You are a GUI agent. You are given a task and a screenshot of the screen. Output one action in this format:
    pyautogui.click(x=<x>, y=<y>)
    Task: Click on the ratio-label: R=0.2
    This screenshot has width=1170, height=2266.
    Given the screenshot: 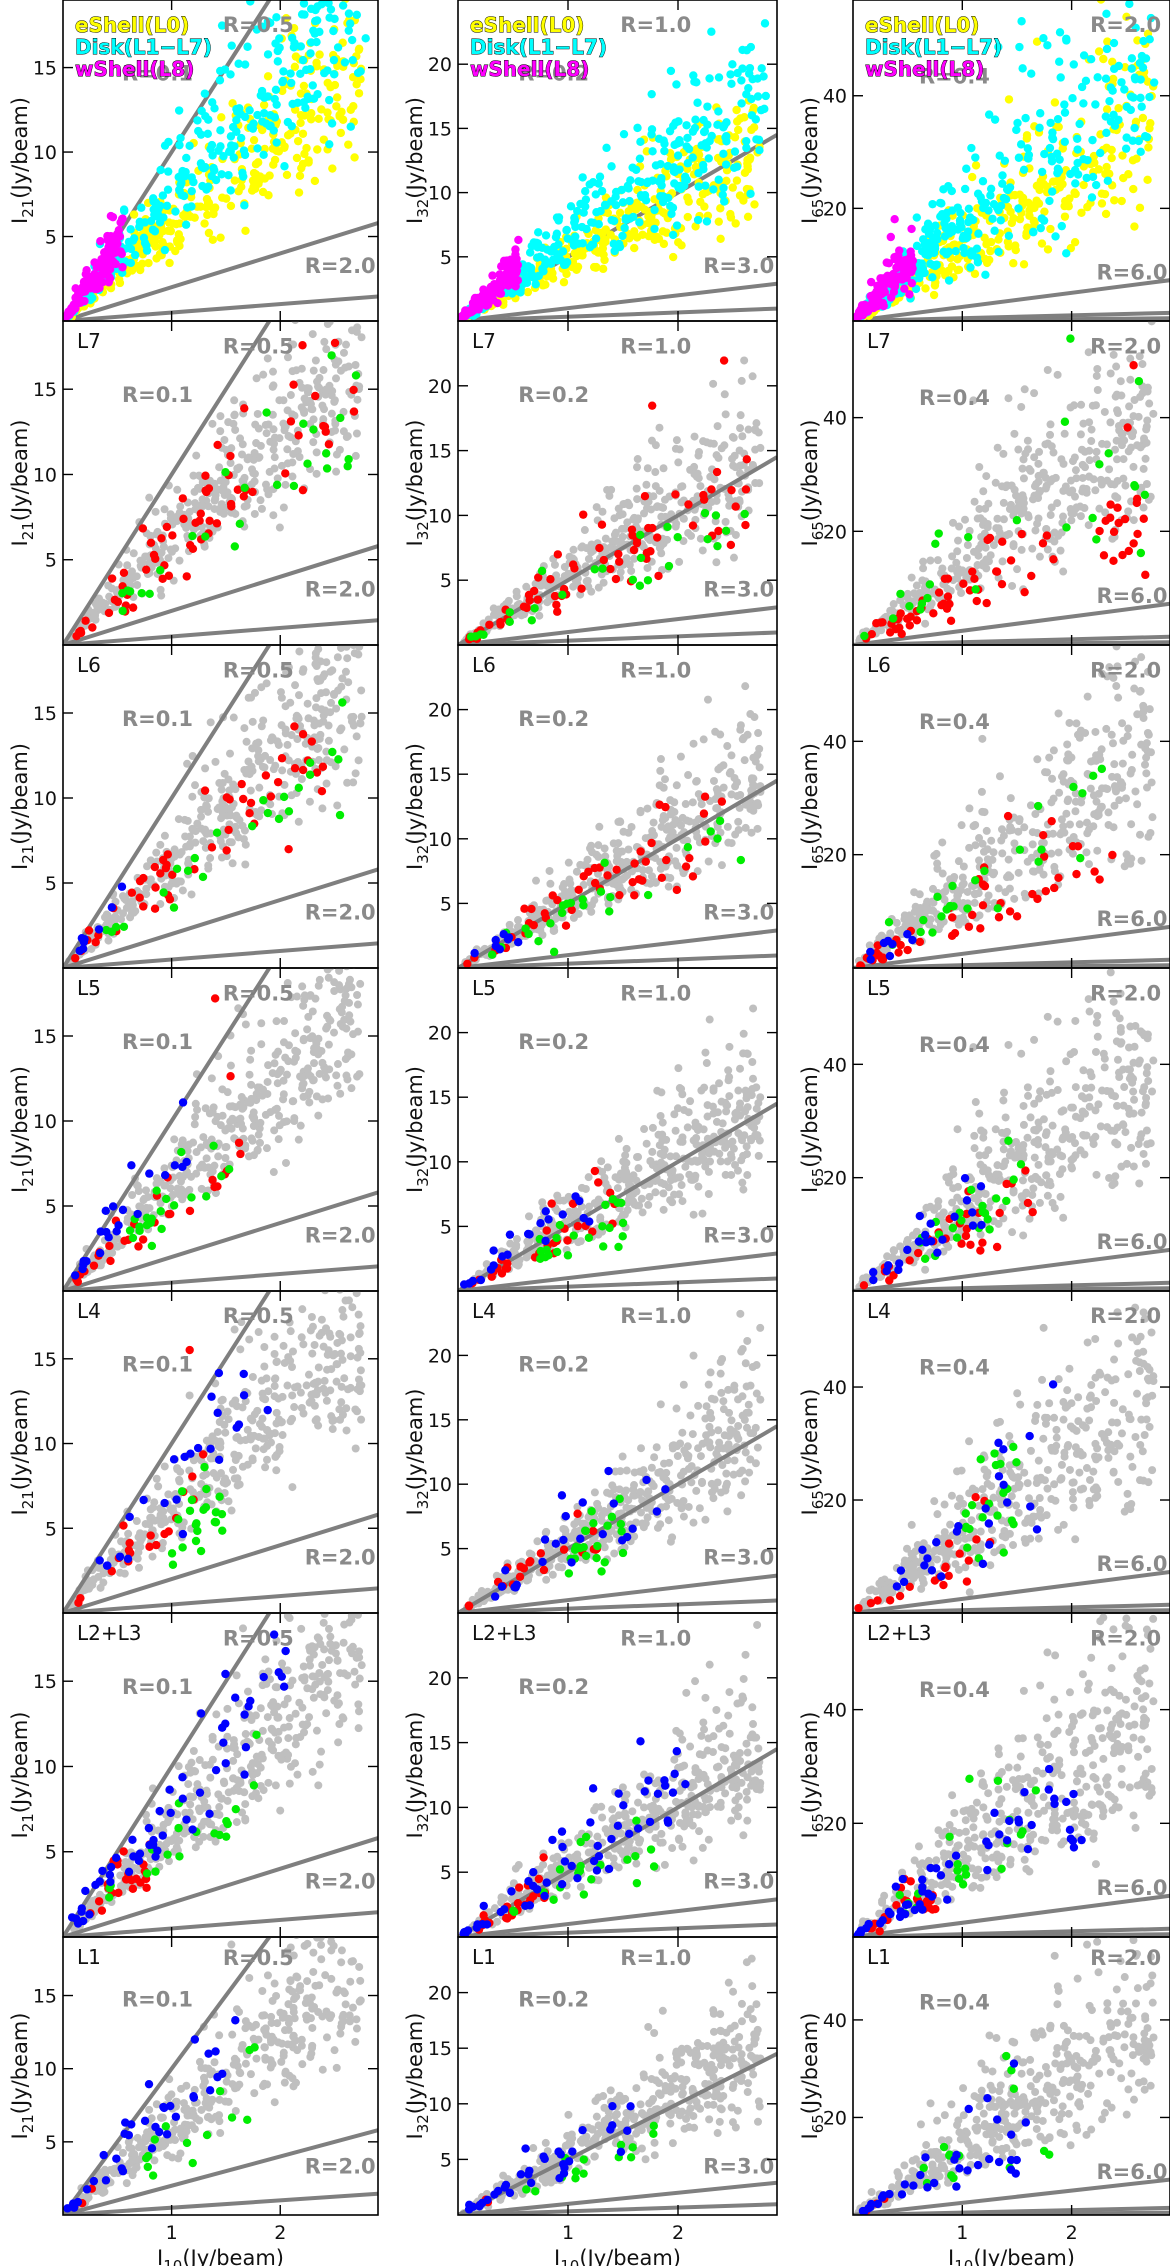 What is the action you would take?
    pyautogui.click(x=553, y=395)
    